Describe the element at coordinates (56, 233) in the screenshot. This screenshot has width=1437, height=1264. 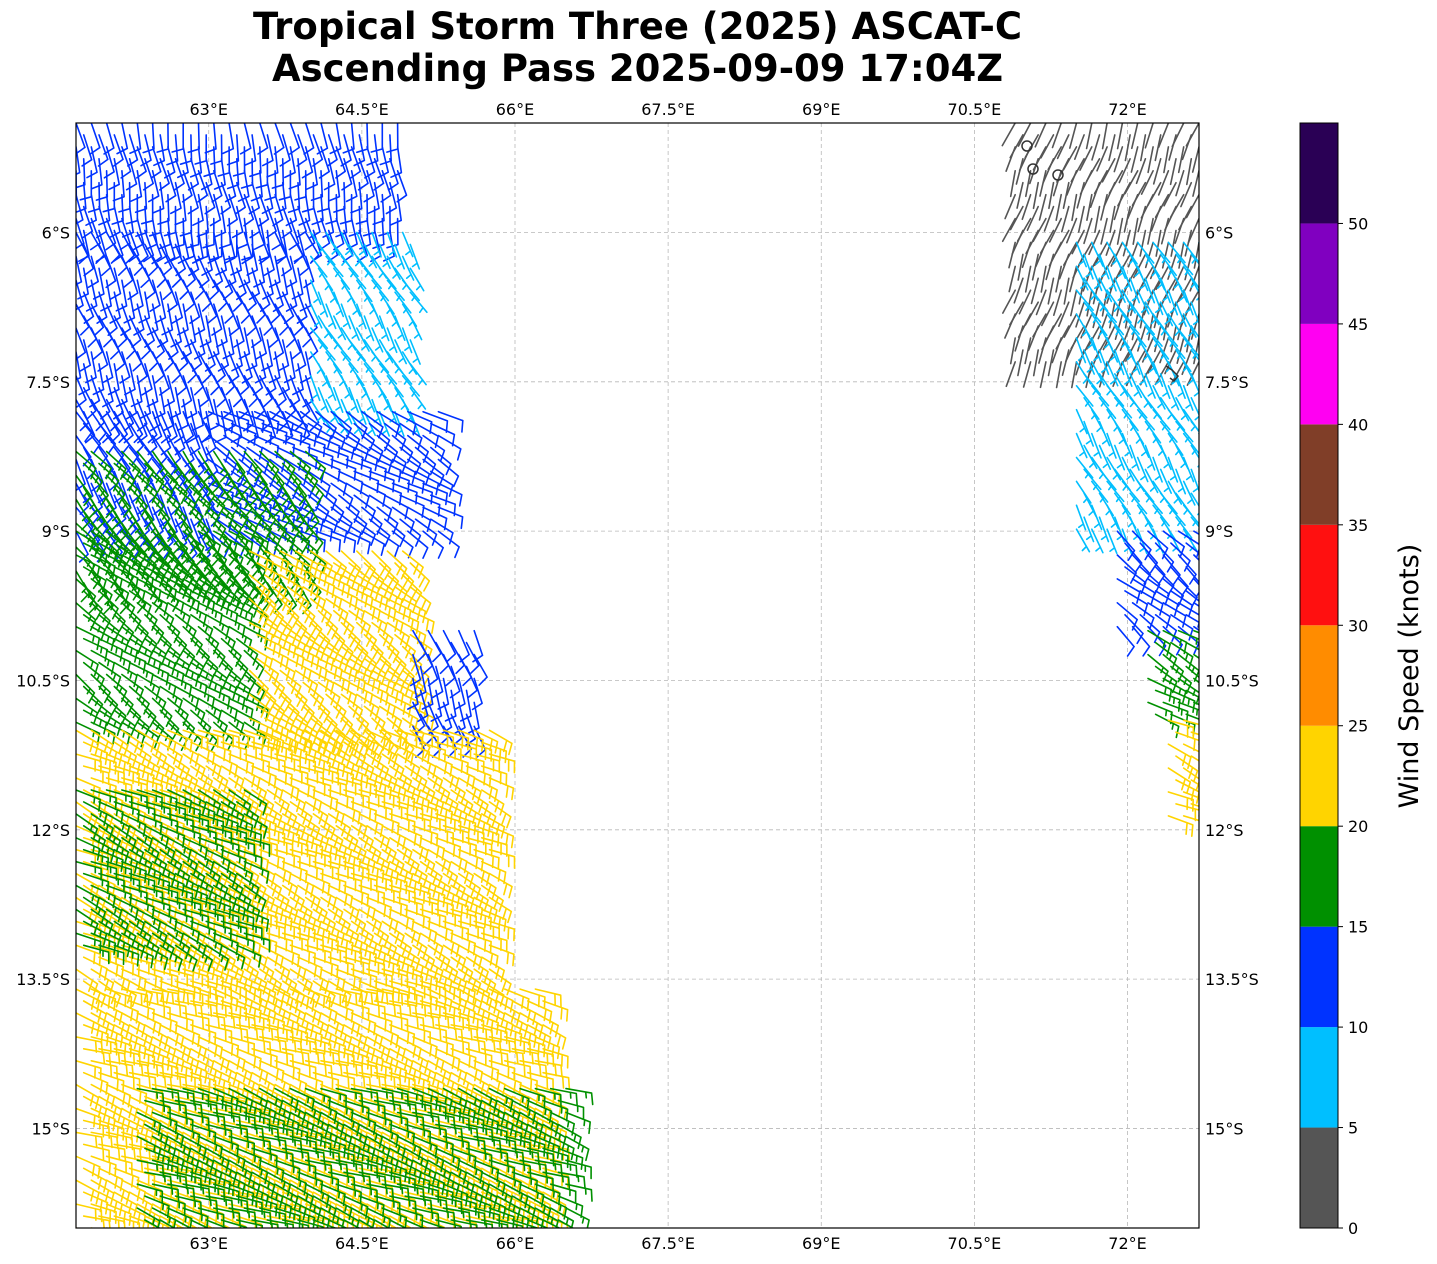
I see `lat-tick-label-left: 6°S` at that location.